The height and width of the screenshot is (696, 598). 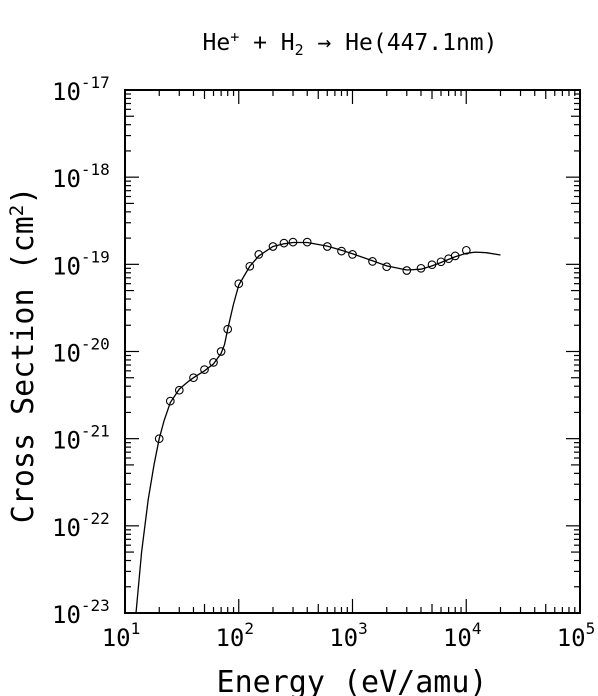 What do you see at coordinates (23, 369) in the screenshot?
I see `y-label-base: Cross Section (cm` at bounding box center [23, 369].